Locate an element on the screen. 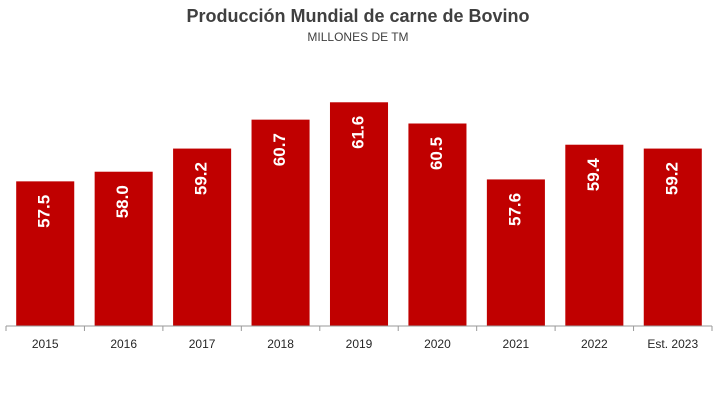  value-label: 58.0 is located at coordinates (122, 201).